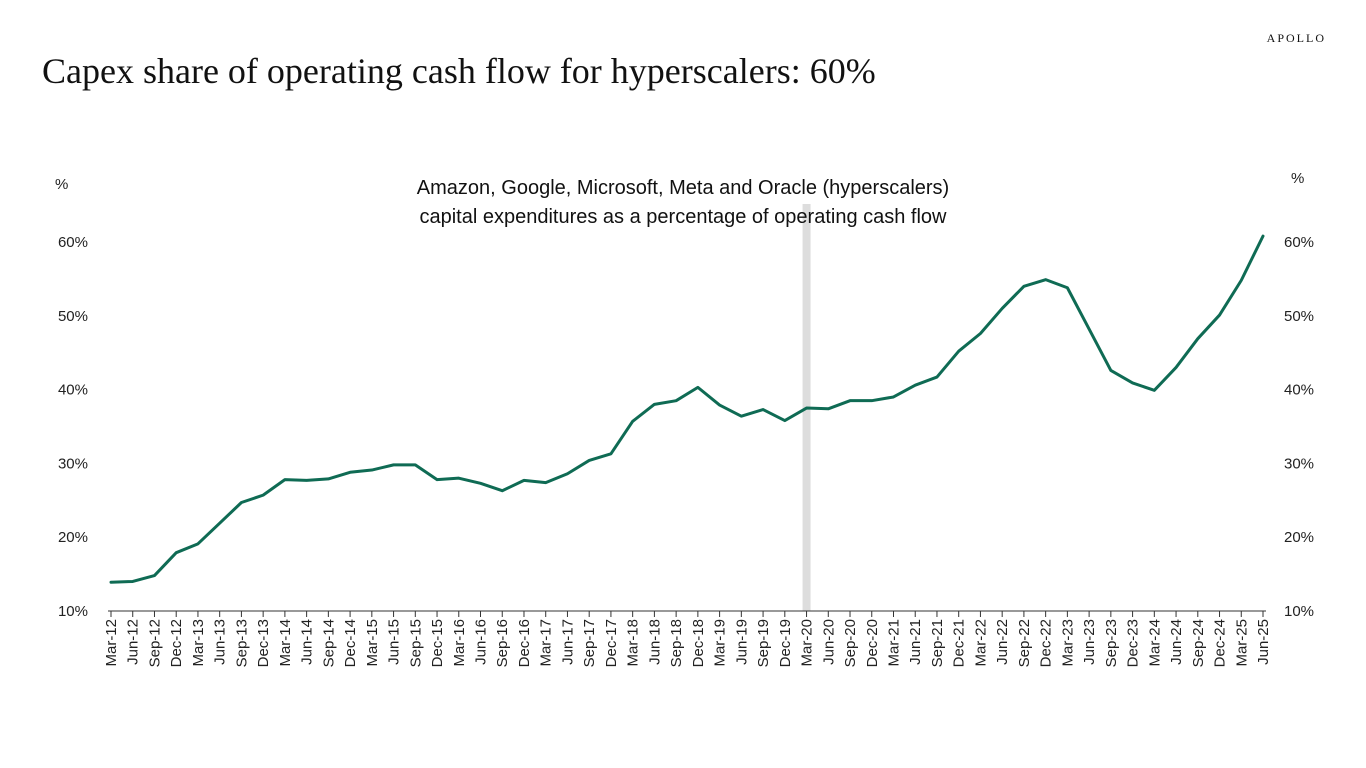 The width and height of the screenshot is (1366, 768). What do you see at coordinates (959, 643) in the screenshot?
I see `x-tick-label: Dec-21` at bounding box center [959, 643].